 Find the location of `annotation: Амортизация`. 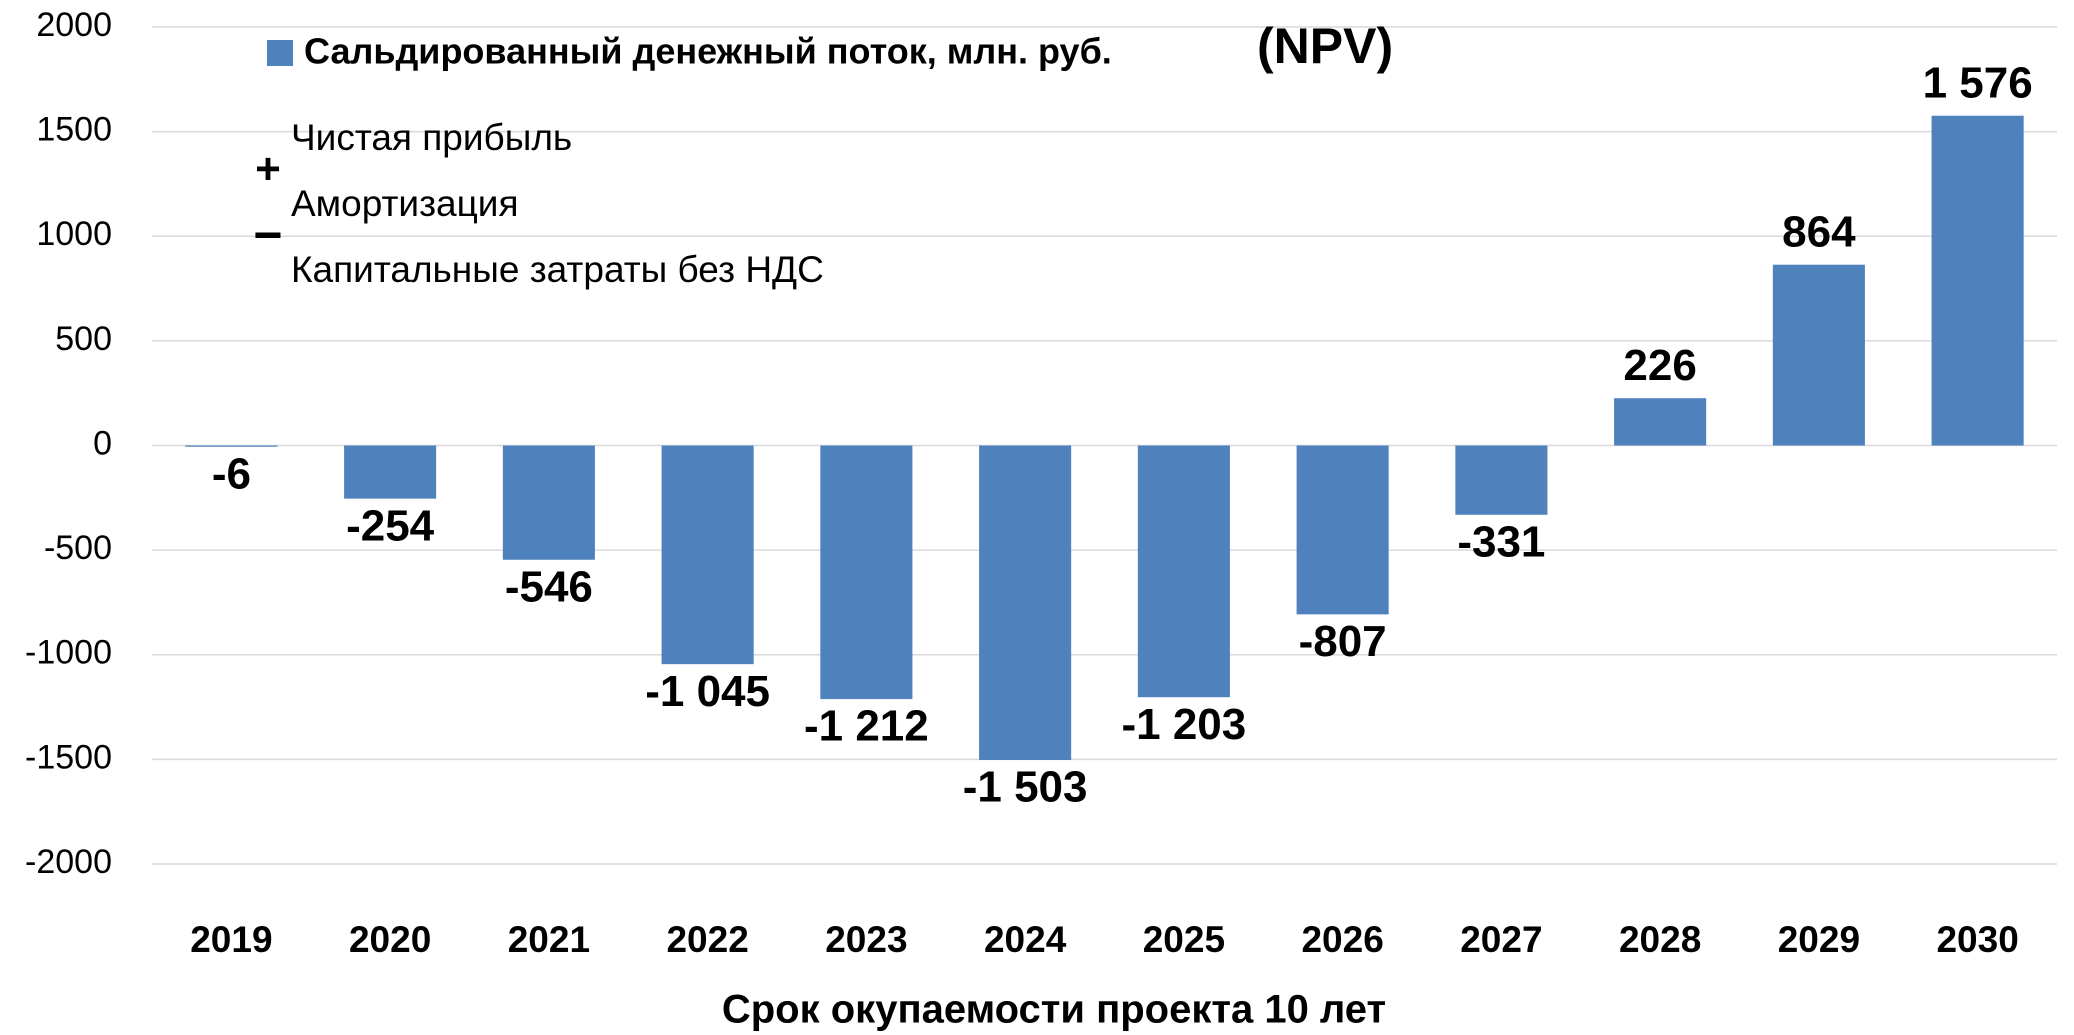

annotation: Амортизация is located at coordinates (405, 203).